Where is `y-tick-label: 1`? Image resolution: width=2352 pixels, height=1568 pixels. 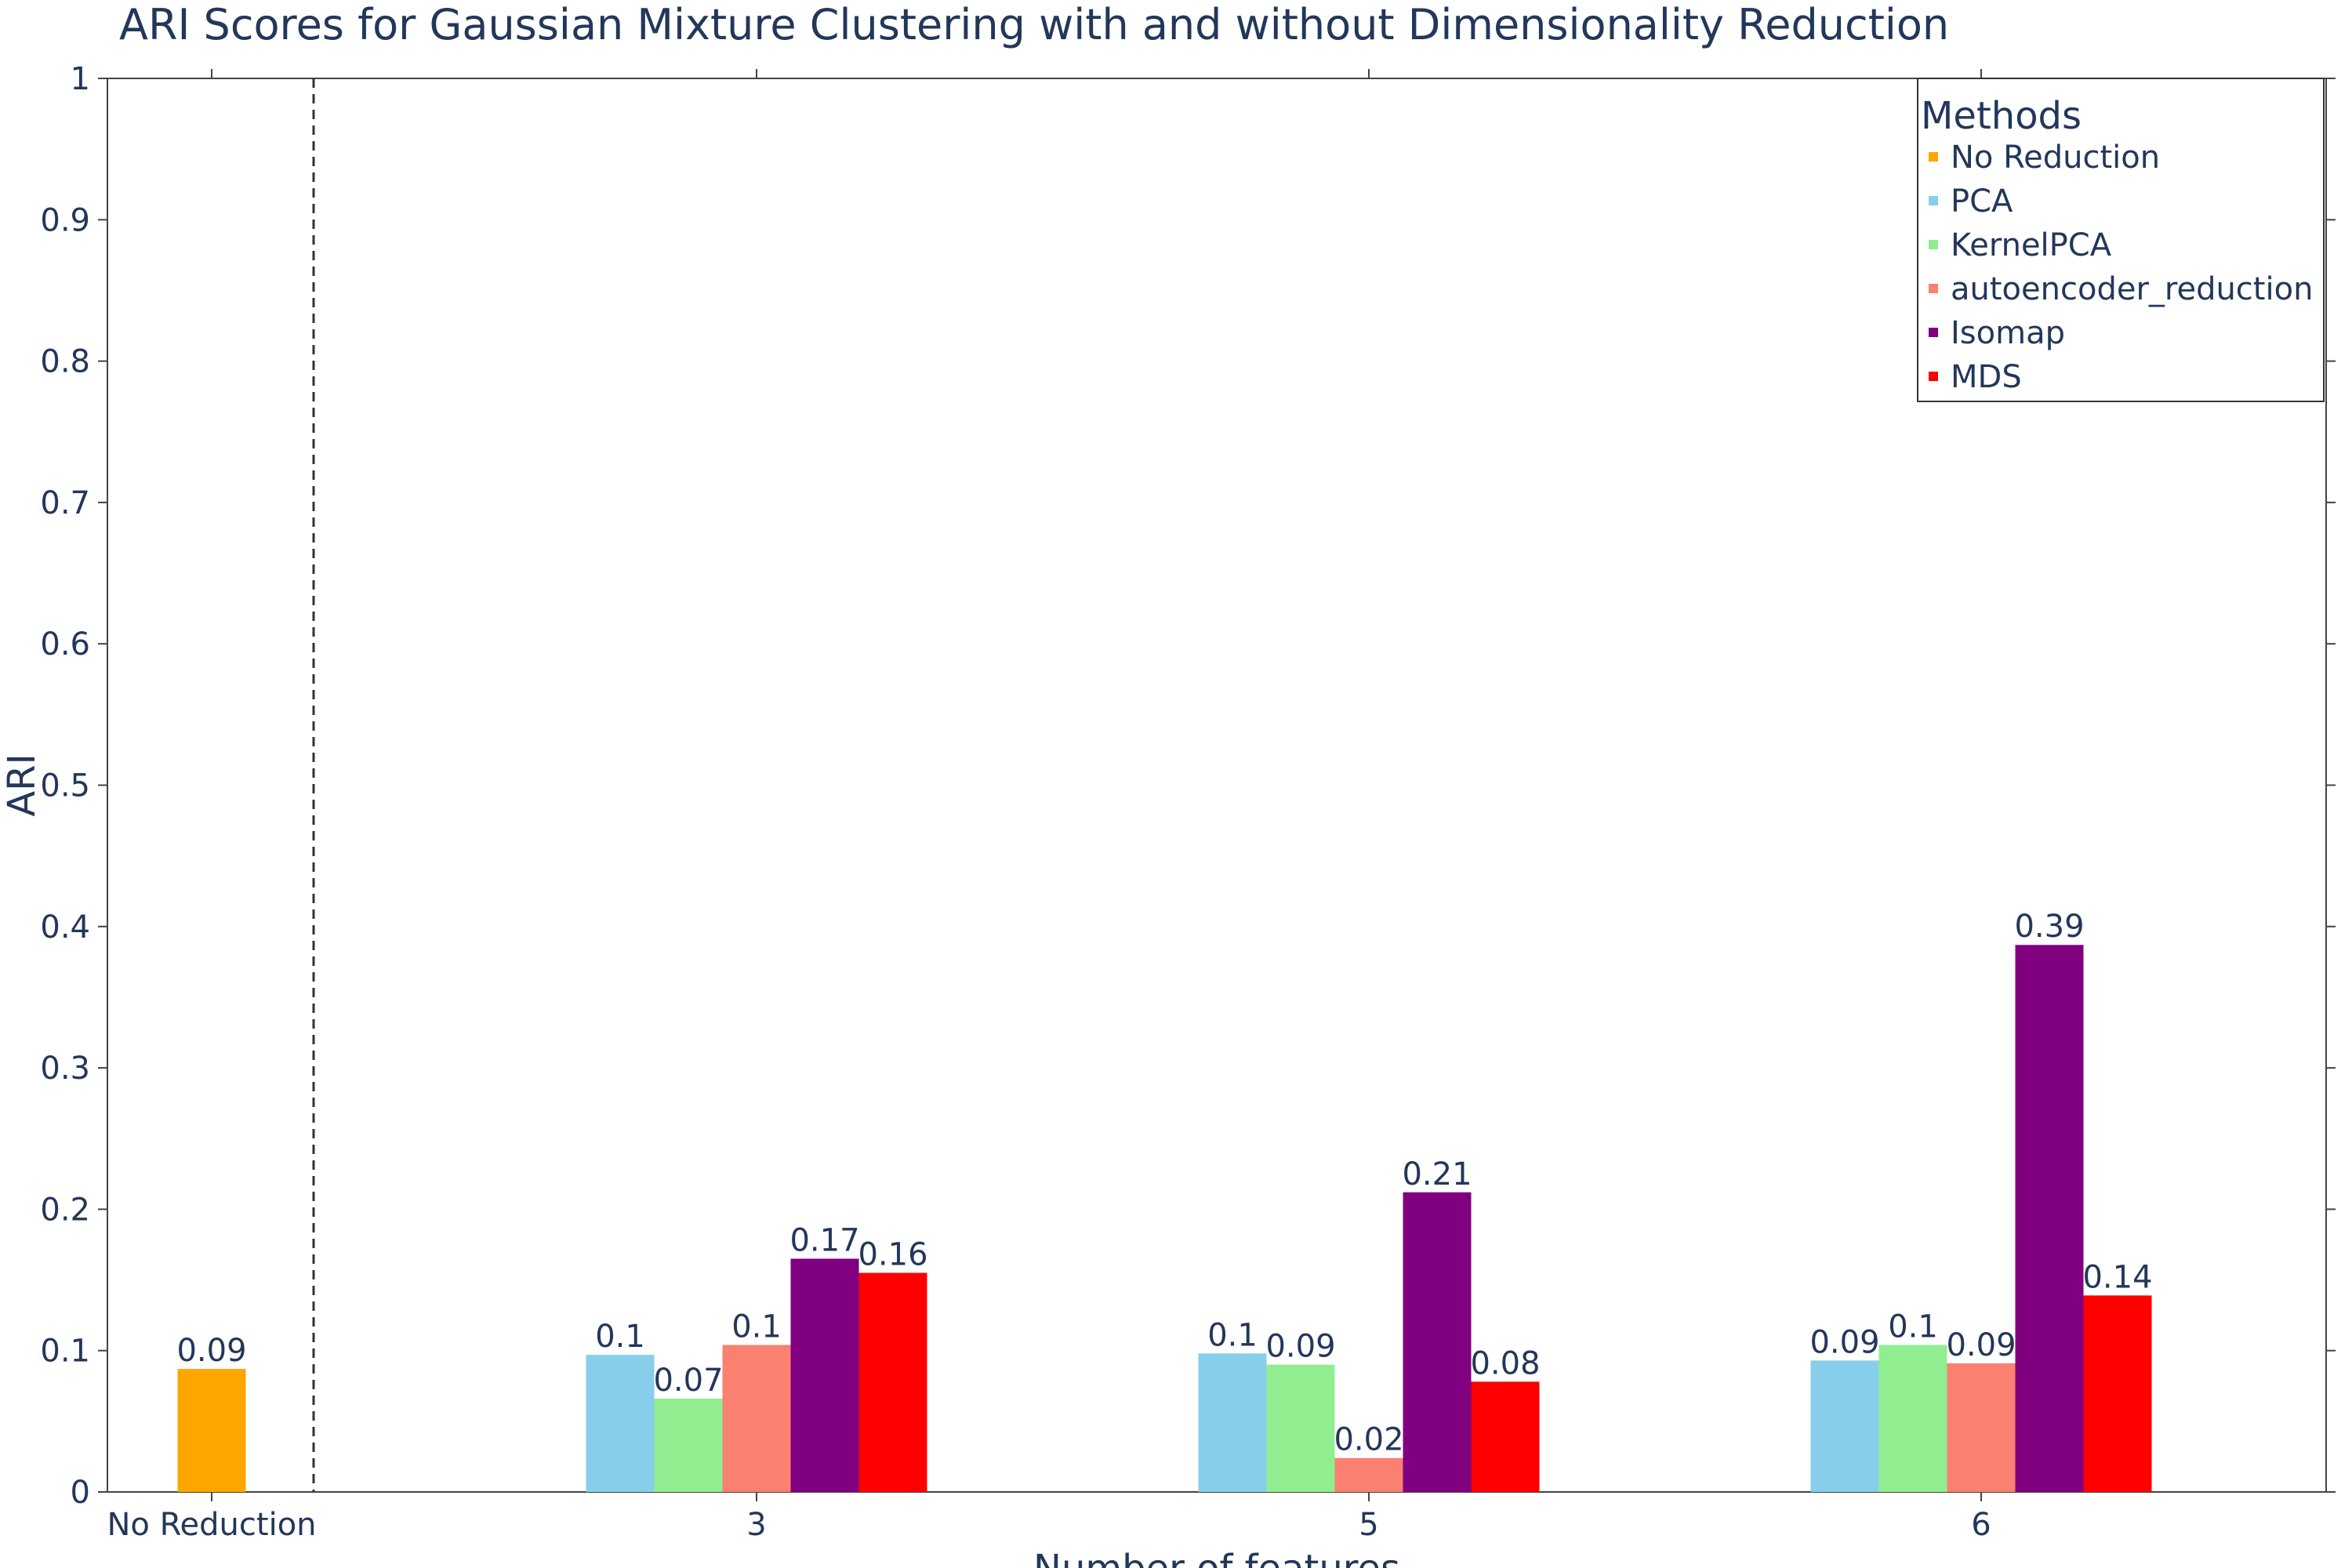 y-tick-label: 1 is located at coordinates (80, 79).